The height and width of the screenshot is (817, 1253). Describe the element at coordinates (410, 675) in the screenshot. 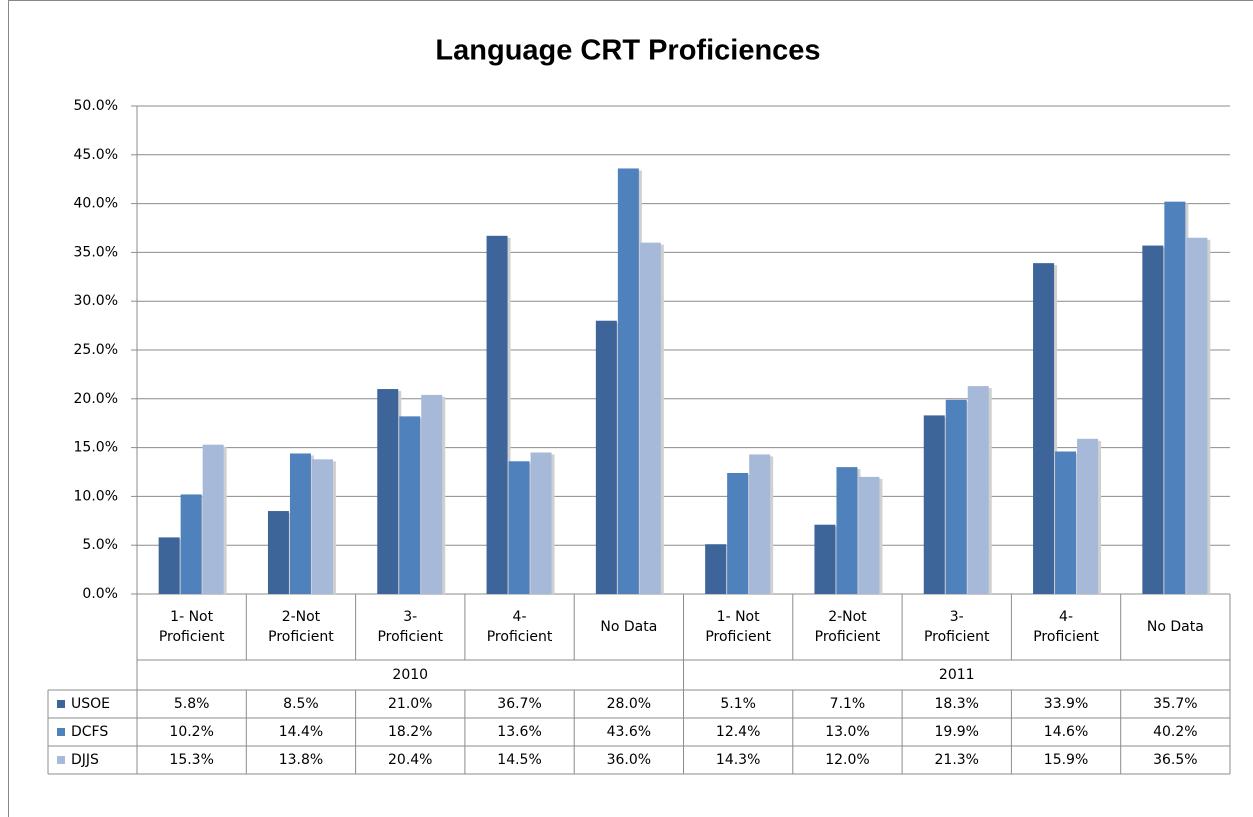

I see `group-label: 2010` at that location.